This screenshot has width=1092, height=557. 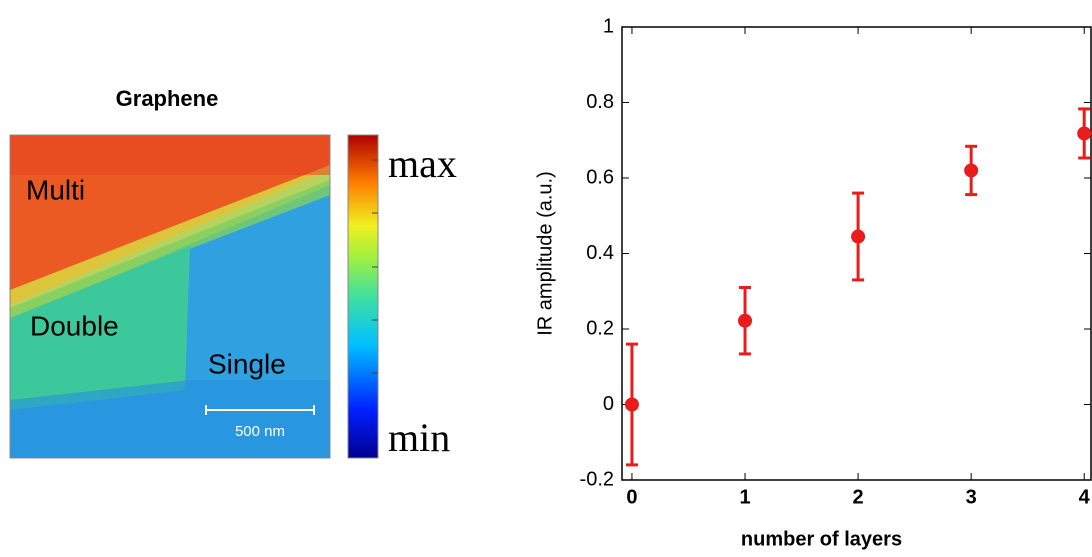 What do you see at coordinates (608, 404) in the screenshot?
I see `y-tick-label: 0` at bounding box center [608, 404].